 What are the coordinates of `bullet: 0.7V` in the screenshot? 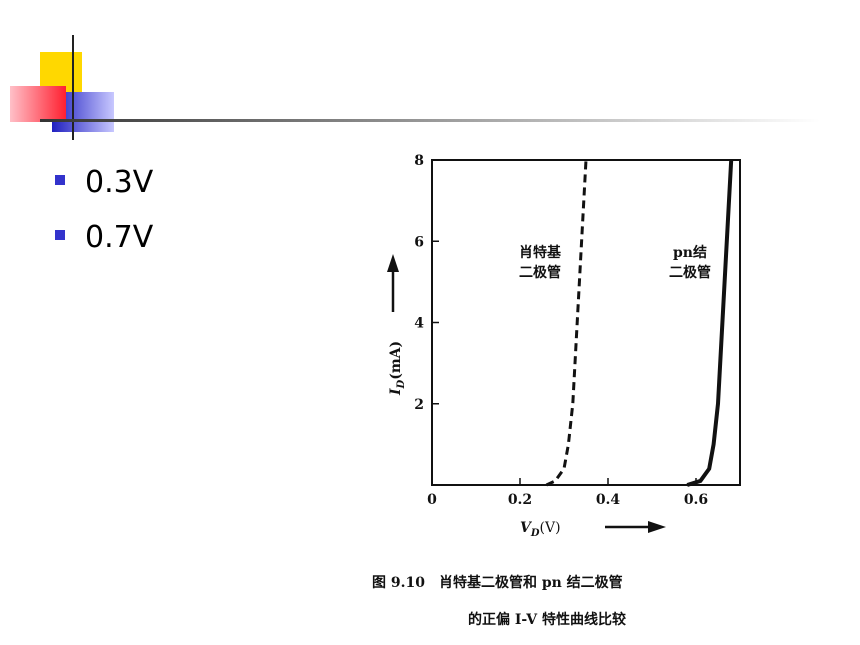 It's located at (119, 237).